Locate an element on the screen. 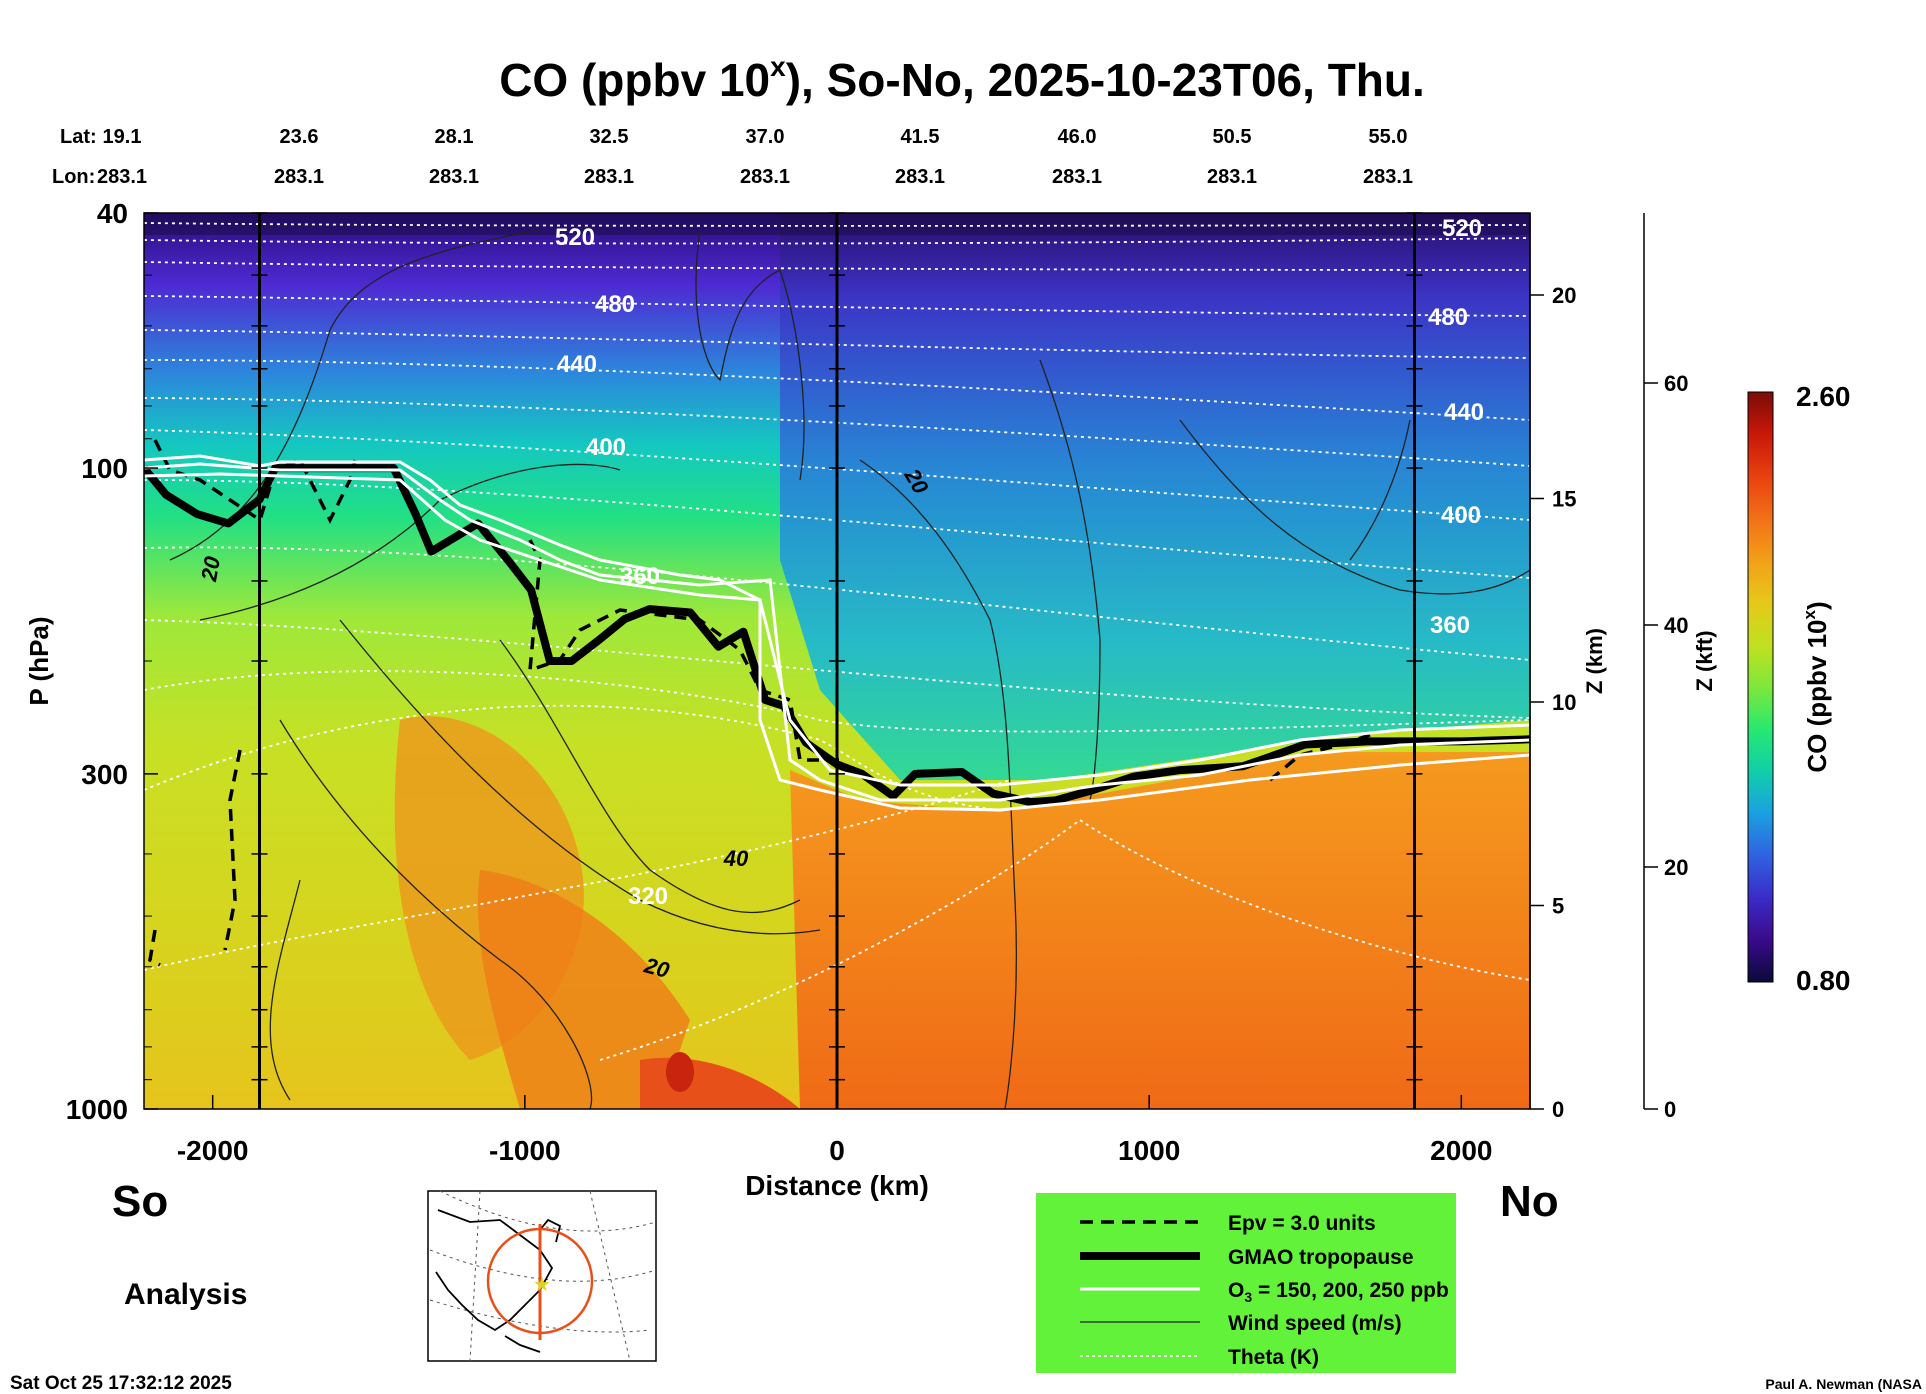 This screenshot has width=1926, height=1394. theta-contour-label: 320 is located at coordinates (648, 896).